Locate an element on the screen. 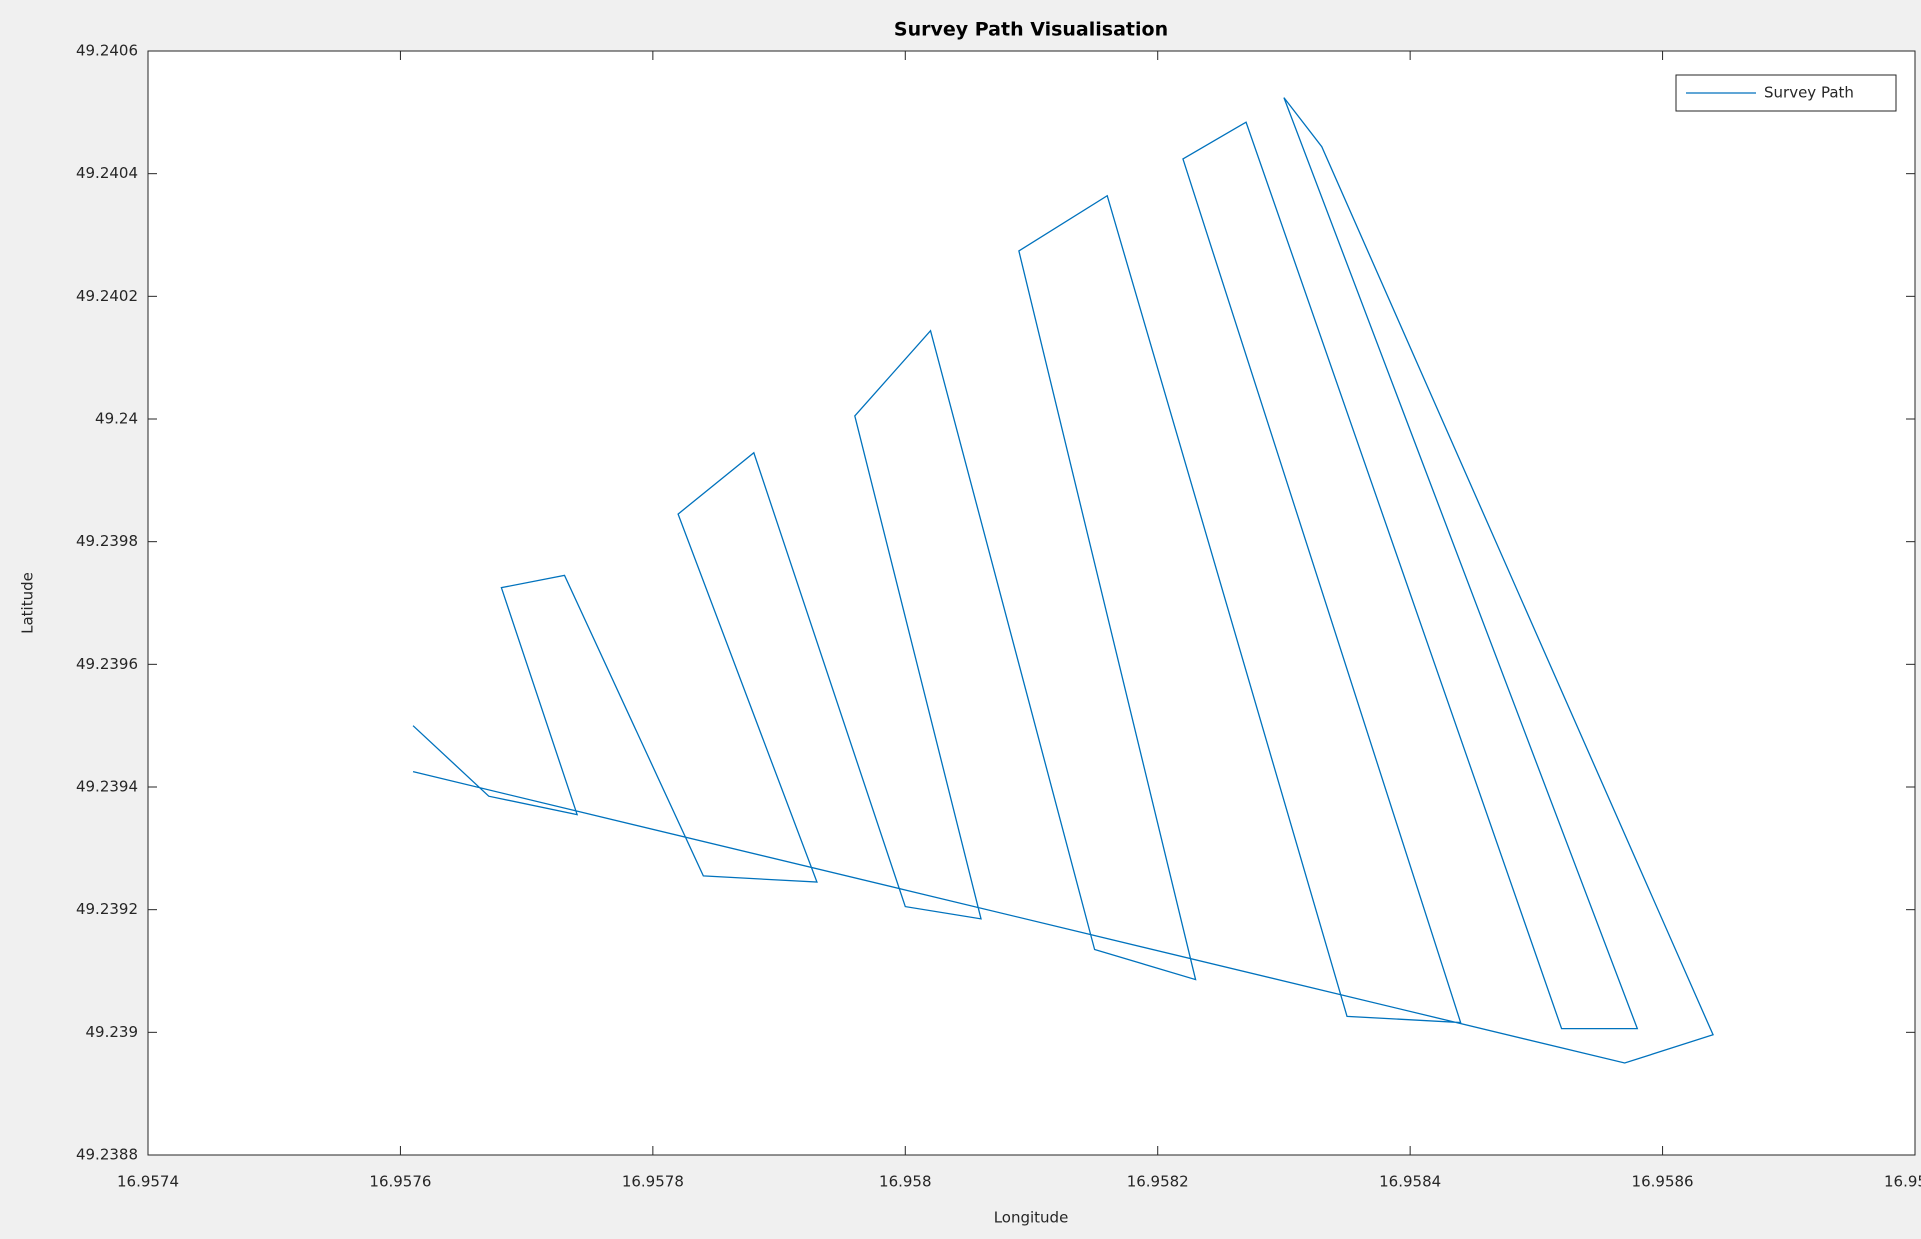  chart-title: Survey Path Visualisation is located at coordinates (1031, 30).